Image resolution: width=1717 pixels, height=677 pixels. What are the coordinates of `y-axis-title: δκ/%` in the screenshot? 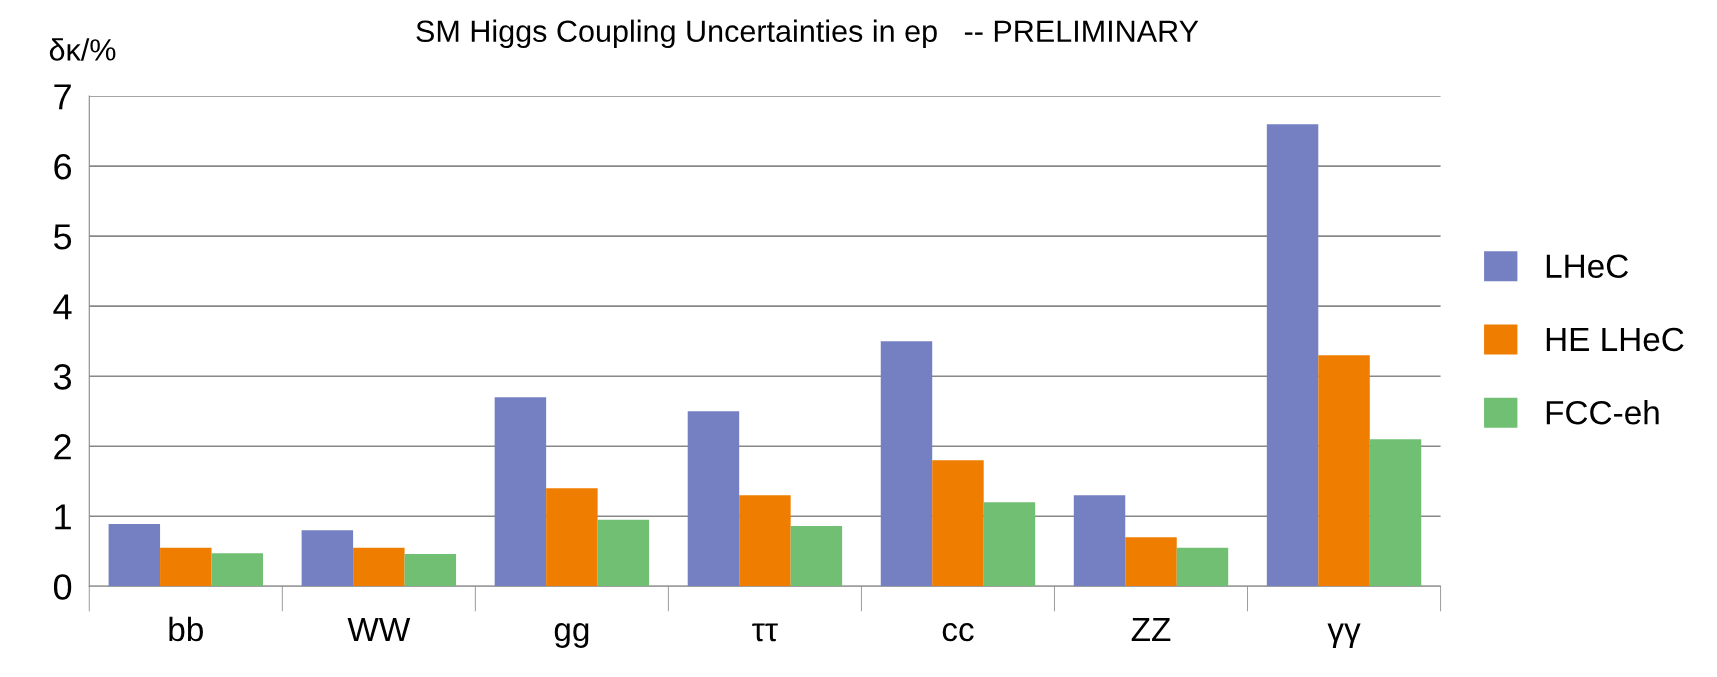 It's located at (82, 49).